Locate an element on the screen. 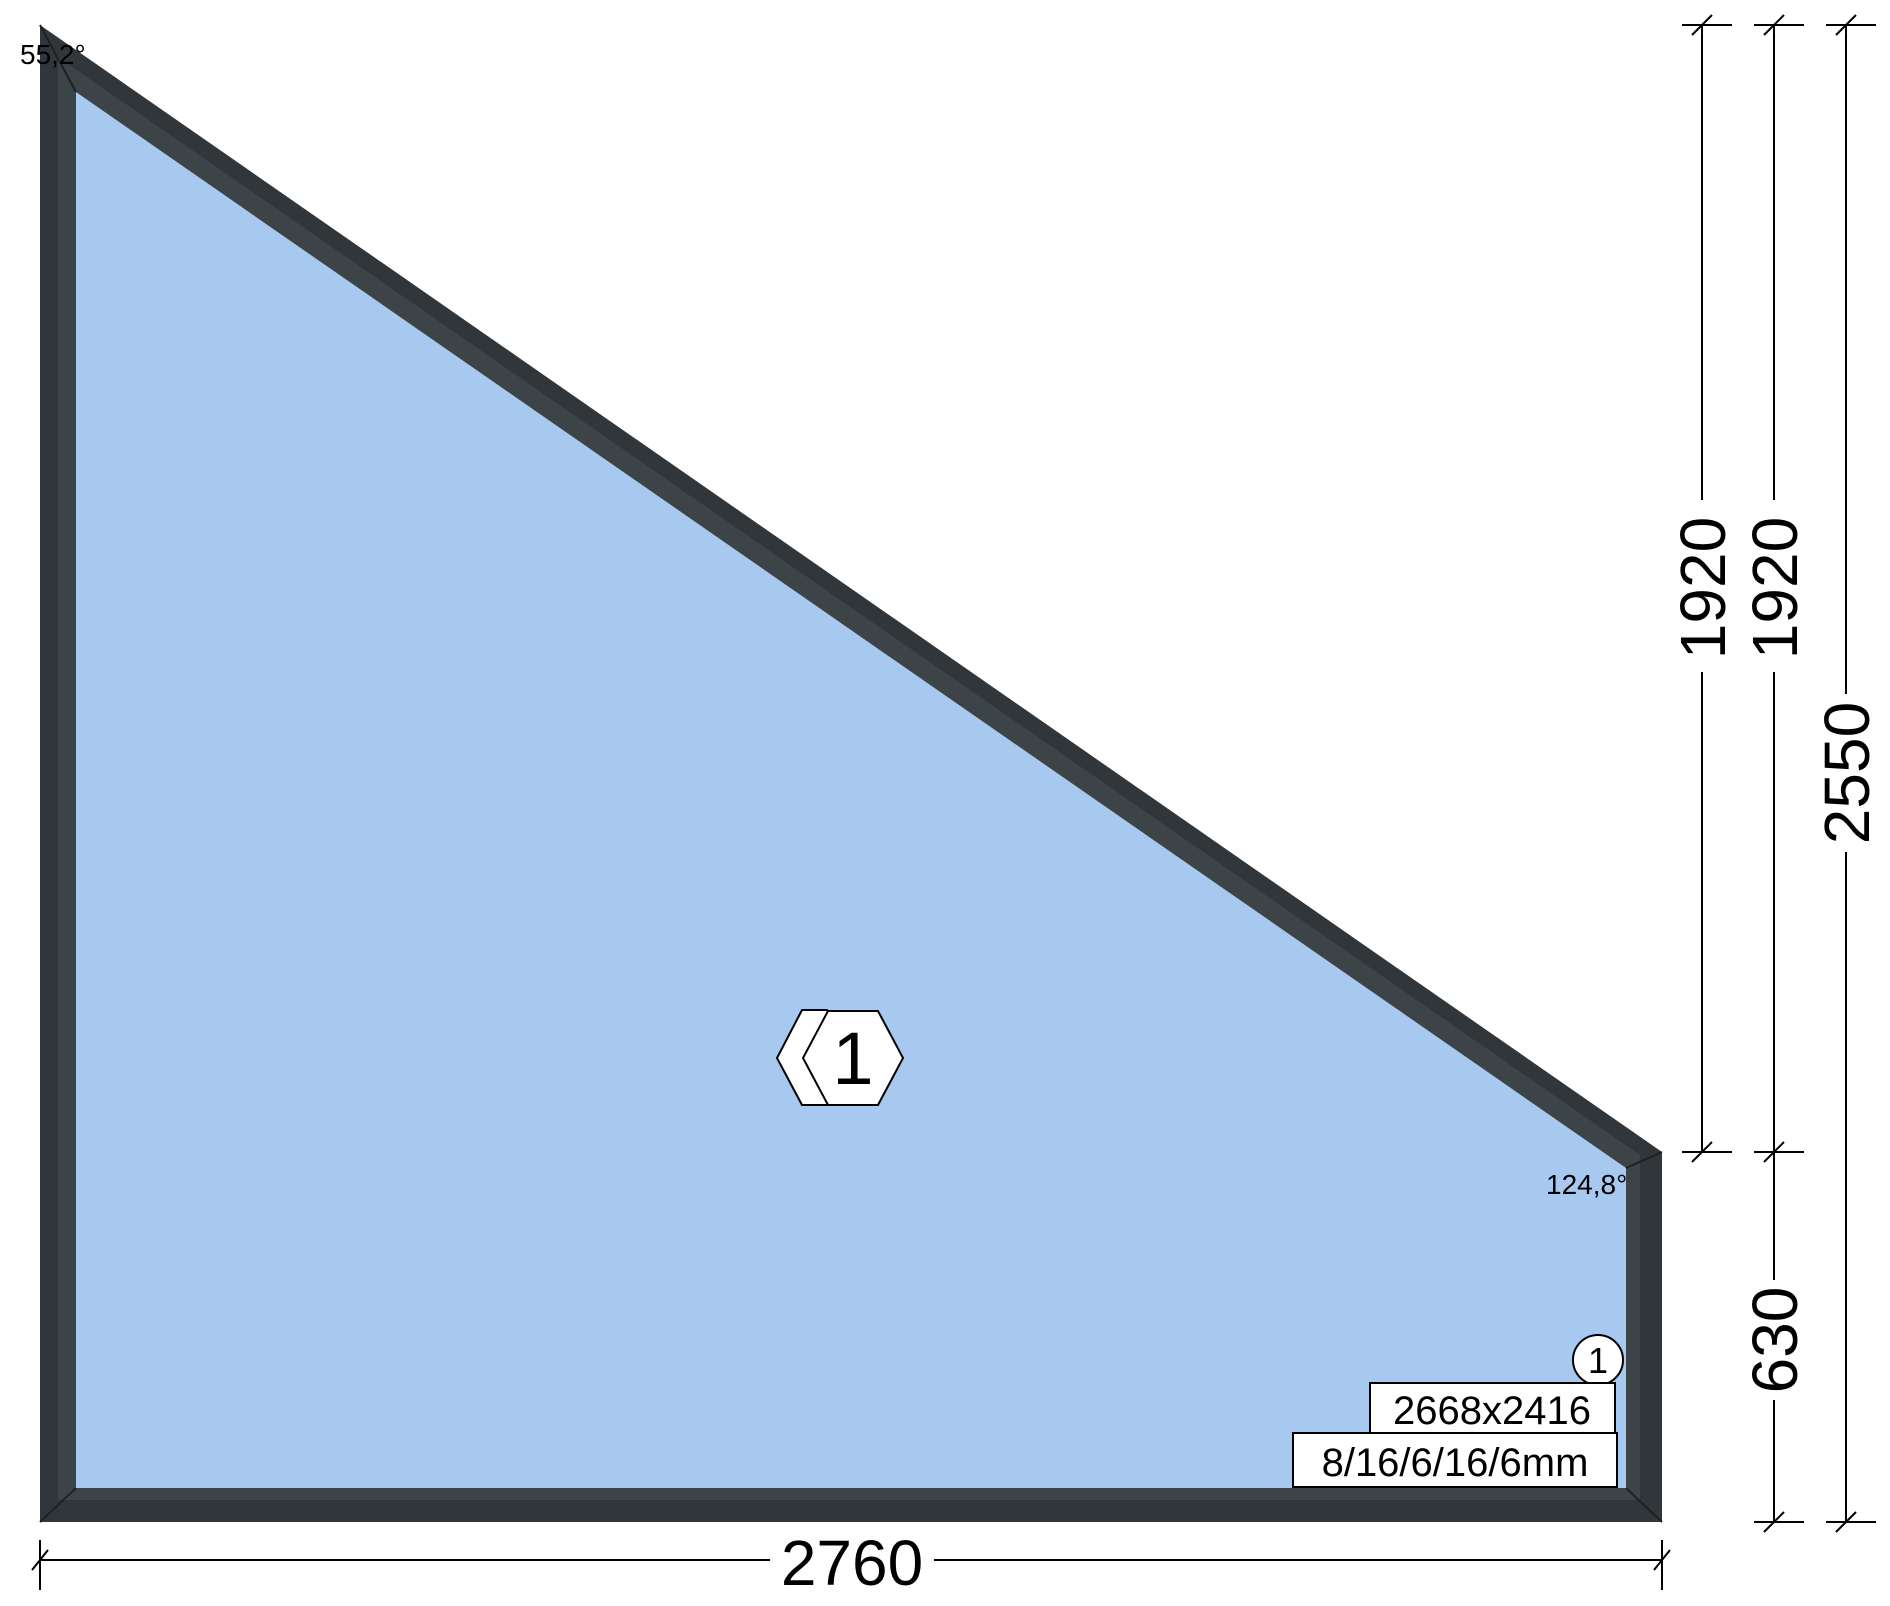 The height and width of the screenshot is (1606, 1890). dimension-right-upper-1-label: 1920 is located at coordinates (1703, 588).